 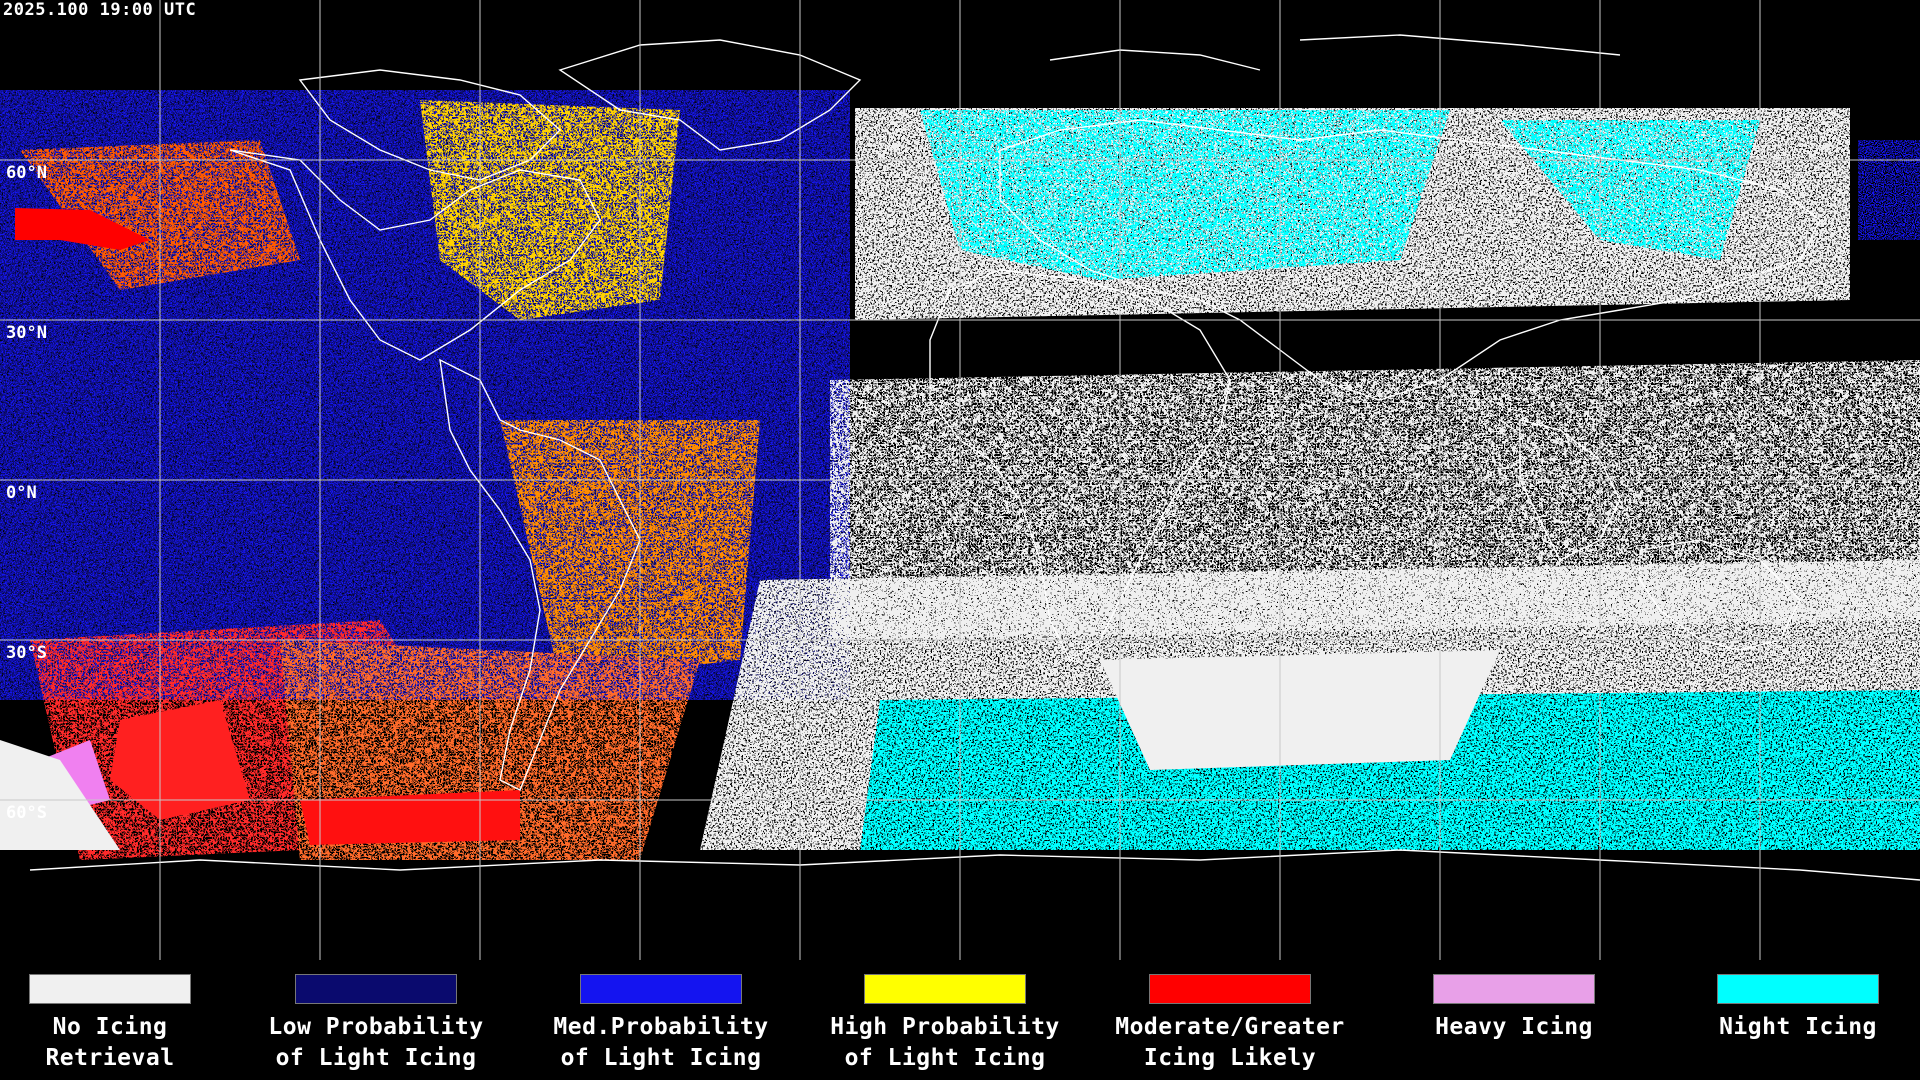 I want to click on legend-item-heavy-icing: Heavy Icing, so click(x=1514, y=1008).